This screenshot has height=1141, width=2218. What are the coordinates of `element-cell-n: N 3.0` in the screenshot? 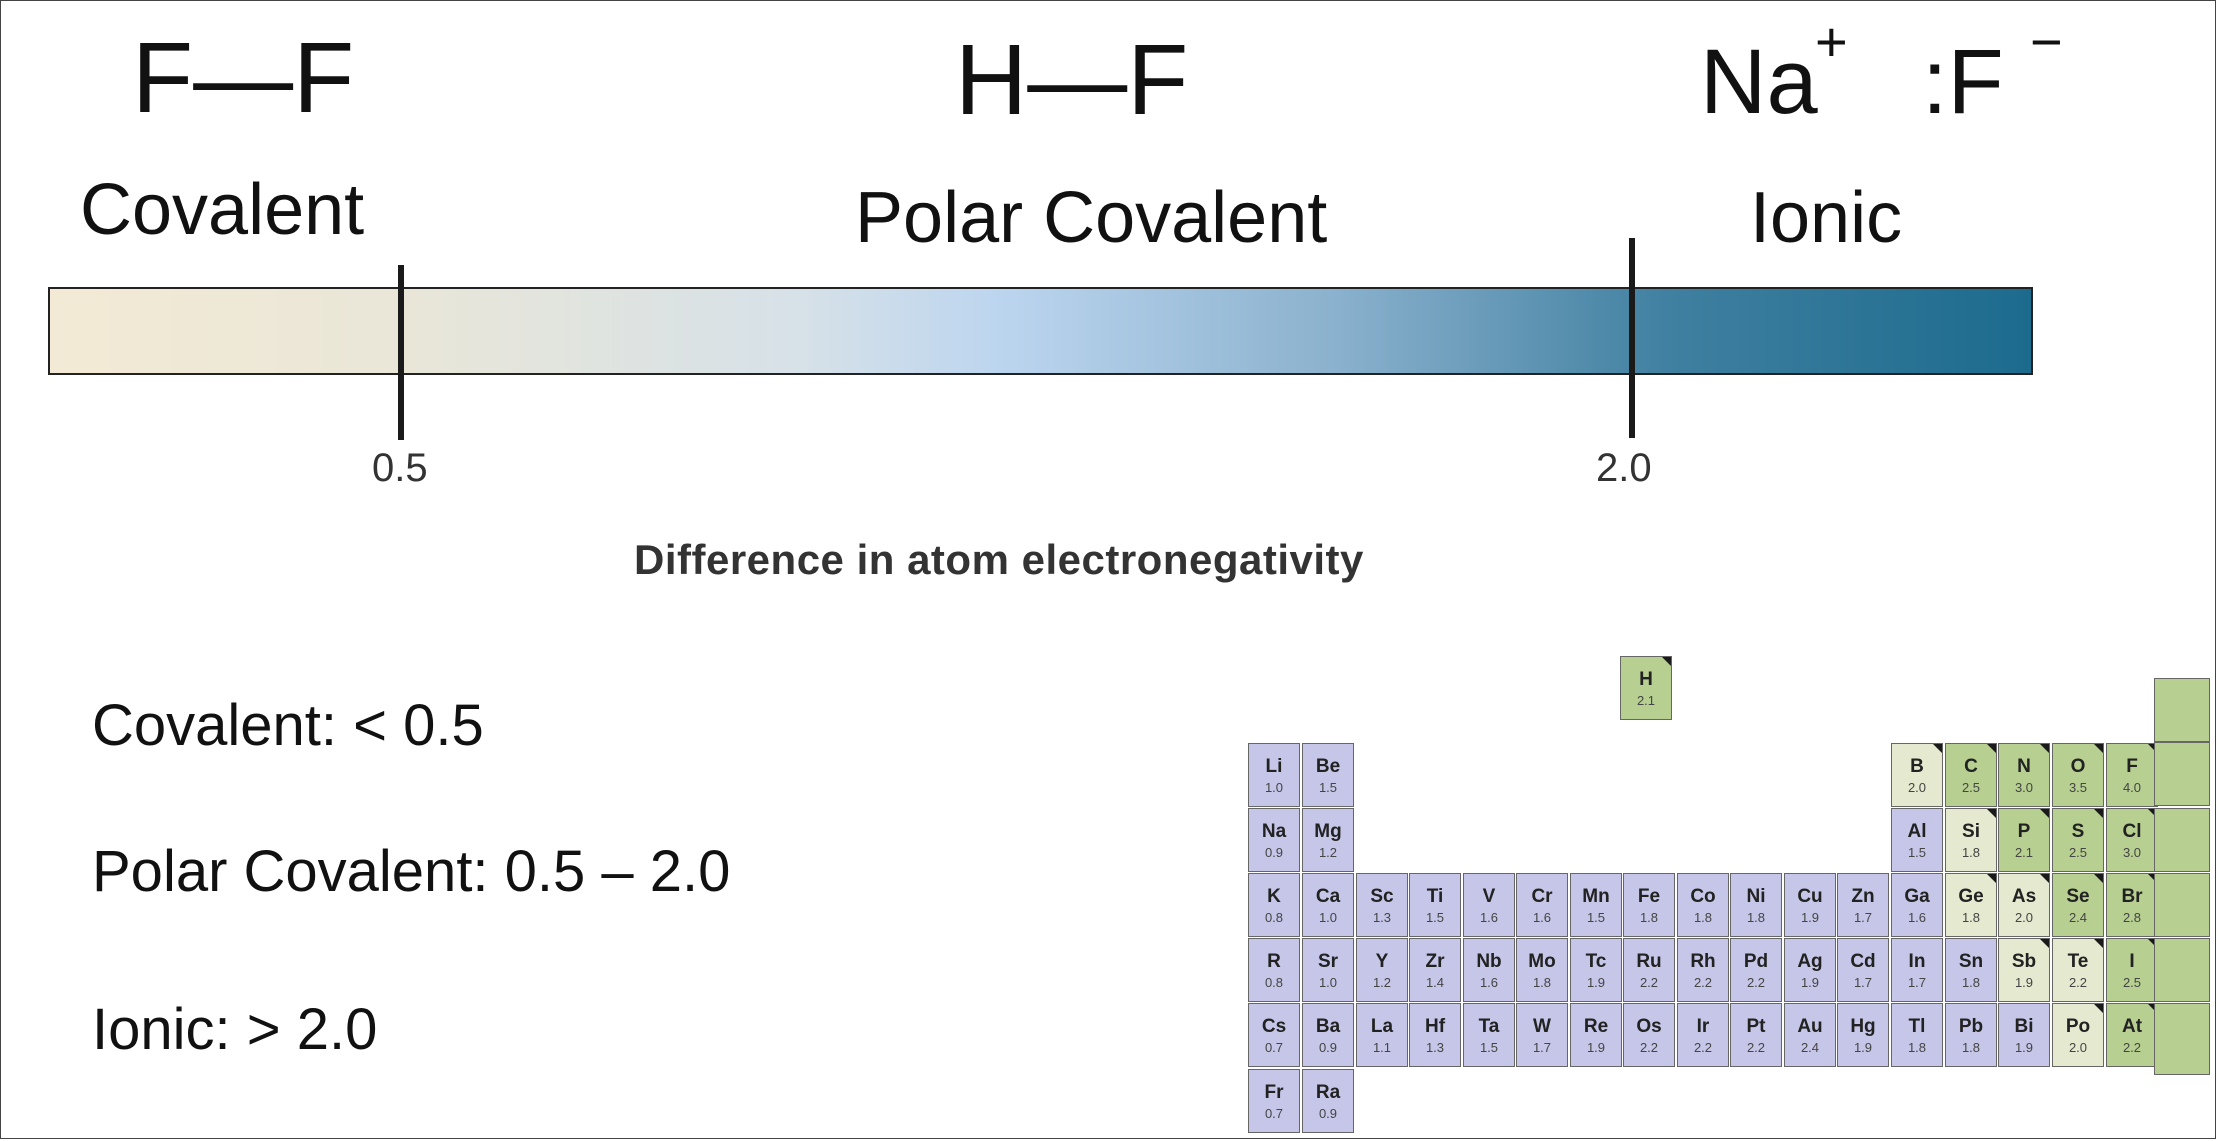 It's located at (2024, 775).